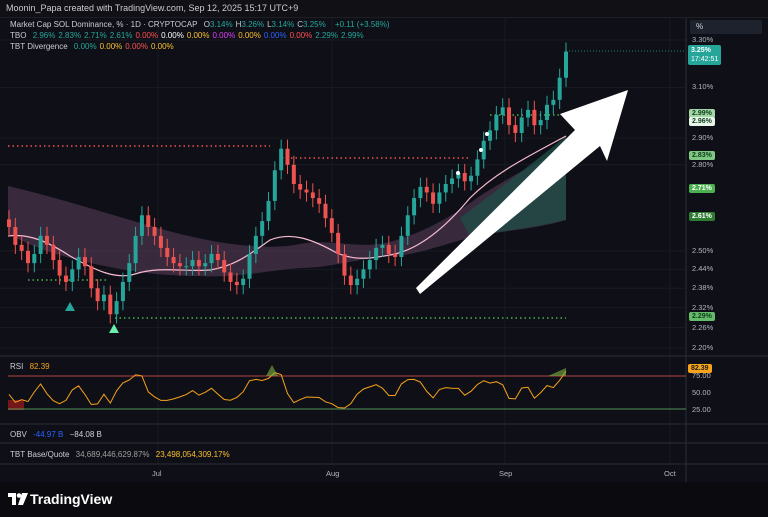 This screenshot has height=517, width=768. What do you see at coordinates (703, 327) in the screenshot?
I see `price-tick-label: 2.26%` at bounding box center [703, 327].